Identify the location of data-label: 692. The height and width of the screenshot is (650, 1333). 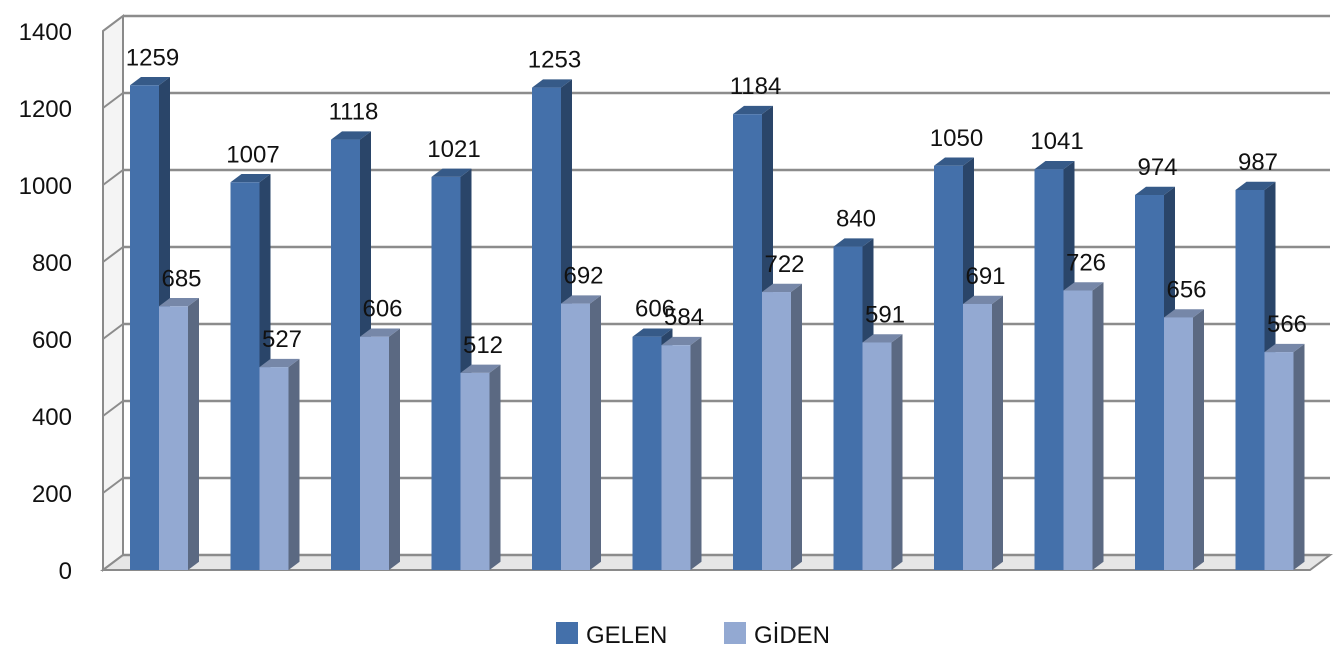
(583, 276).